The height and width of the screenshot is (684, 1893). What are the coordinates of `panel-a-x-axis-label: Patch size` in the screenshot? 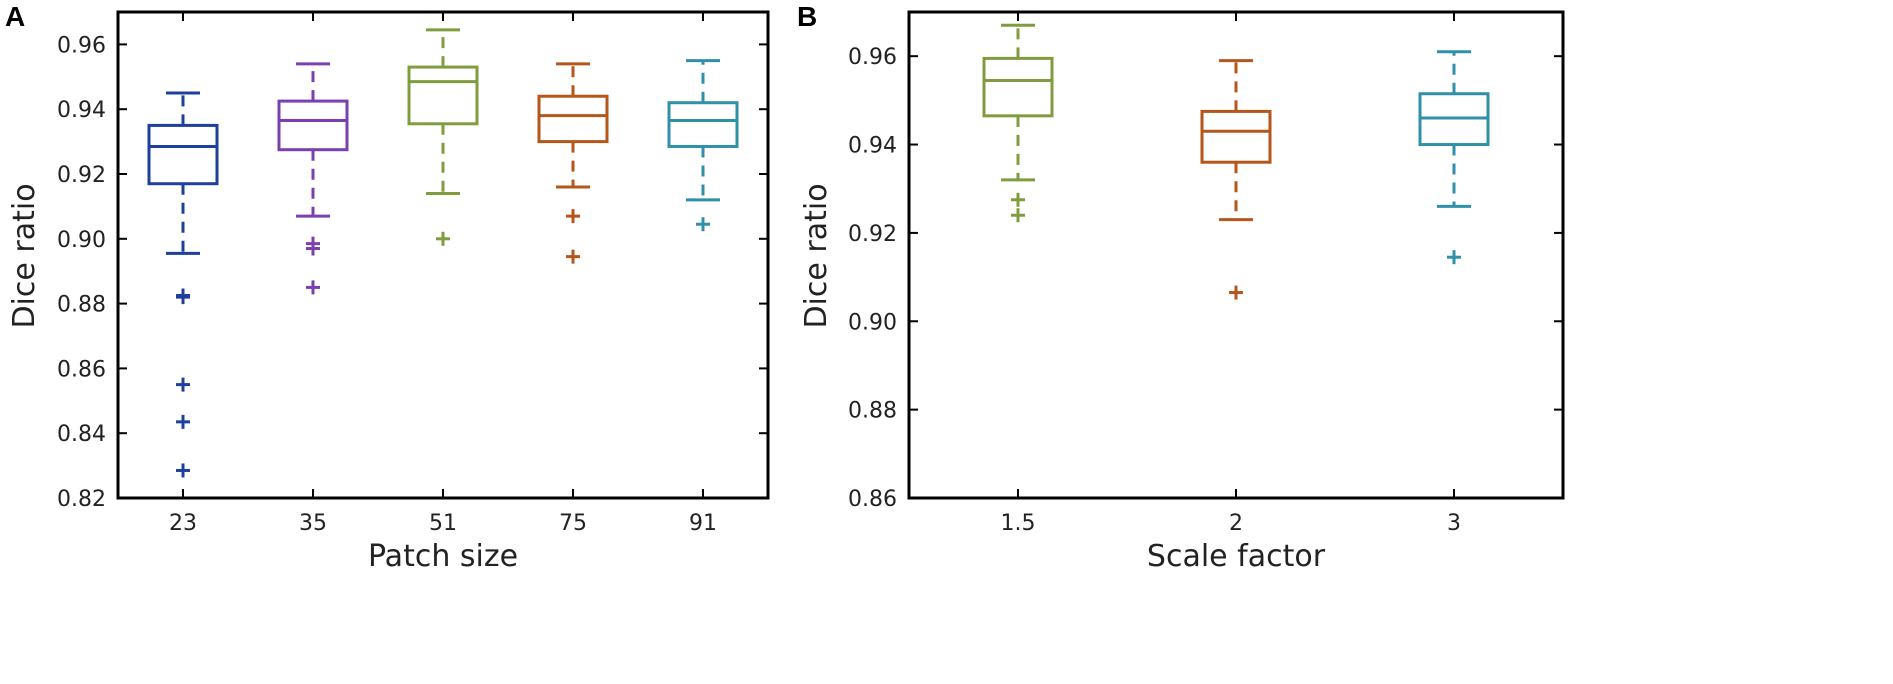 It's located at (443, 556).